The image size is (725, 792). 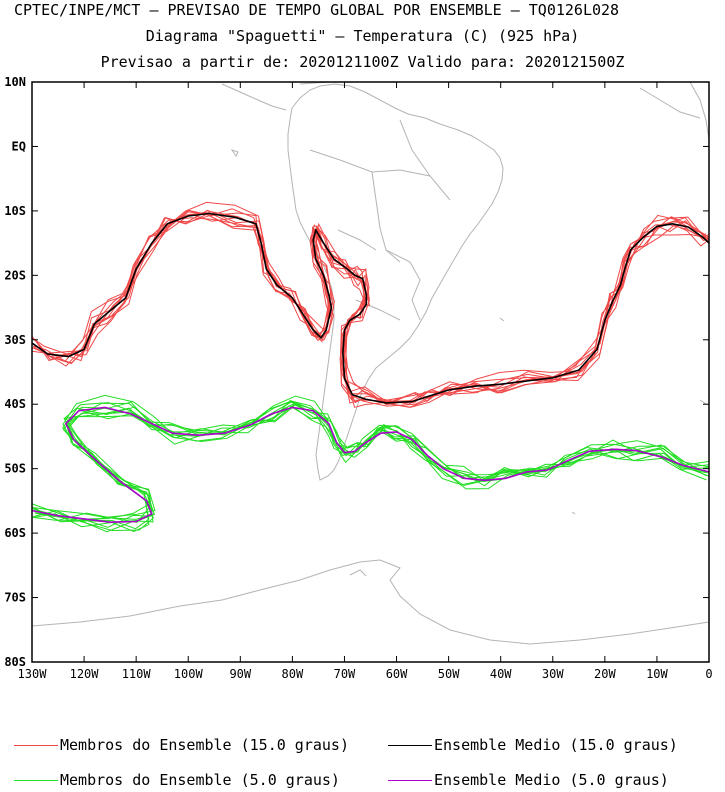 I want to click on legend-label-members-15: Membros do Ensemble (15.0 graus), so click(x=204, y=745).